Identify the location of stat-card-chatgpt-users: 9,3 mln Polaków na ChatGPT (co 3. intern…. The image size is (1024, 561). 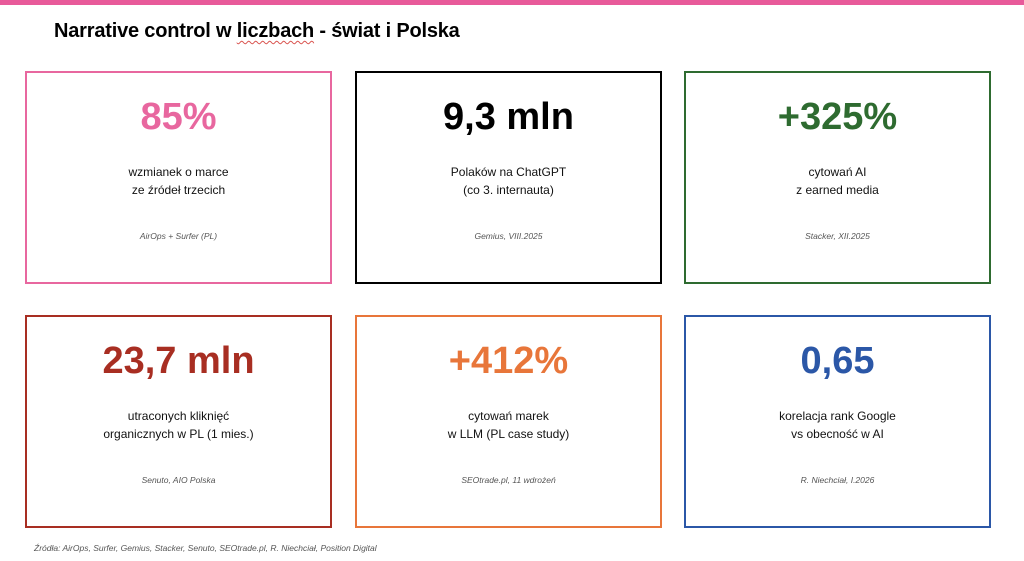
(508, 177).